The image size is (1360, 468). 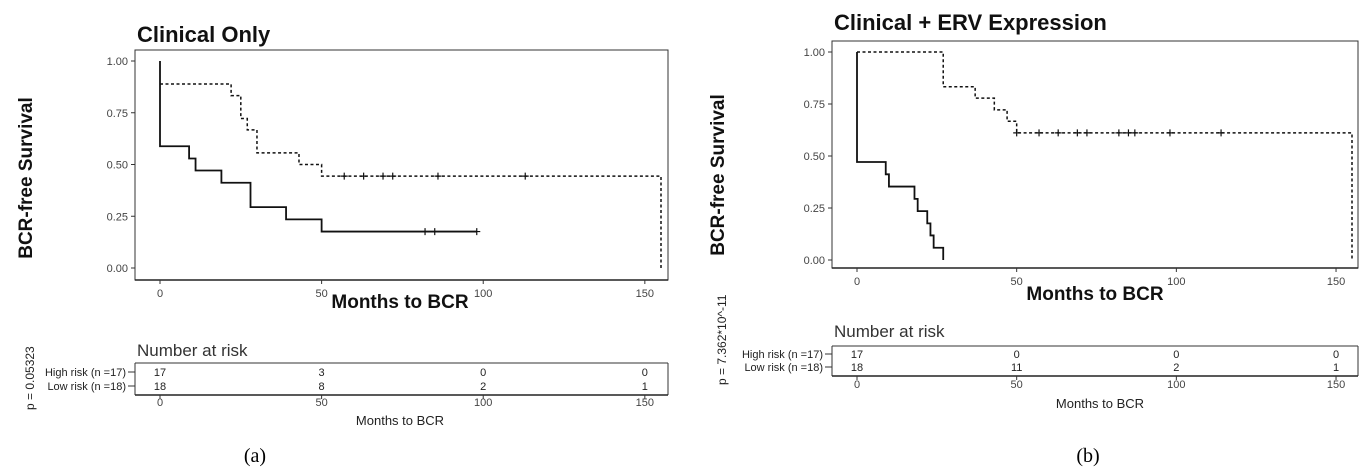 I want to click on risk-cell: 11, so click(x=1016, y=368).